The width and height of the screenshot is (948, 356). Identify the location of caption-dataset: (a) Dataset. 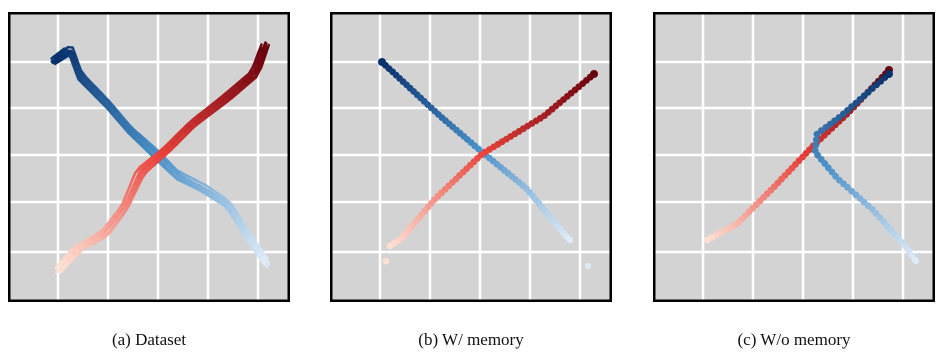
(149, 339).